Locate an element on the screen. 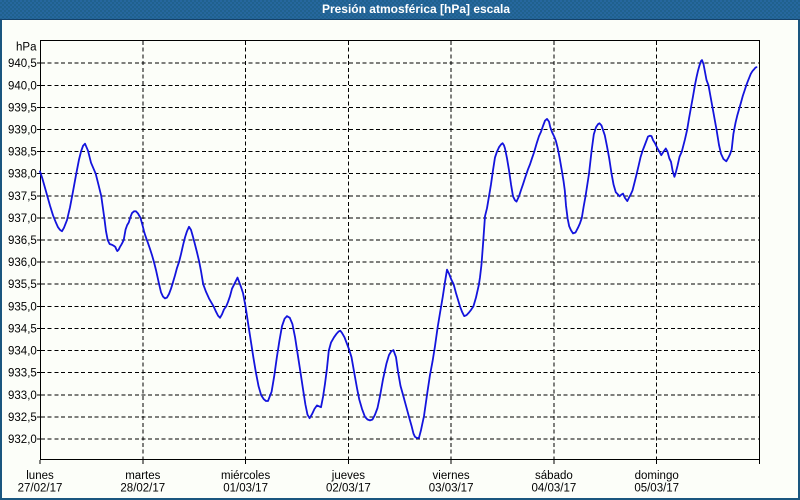  svg-text: lunes is located at coordinates (40, 476).